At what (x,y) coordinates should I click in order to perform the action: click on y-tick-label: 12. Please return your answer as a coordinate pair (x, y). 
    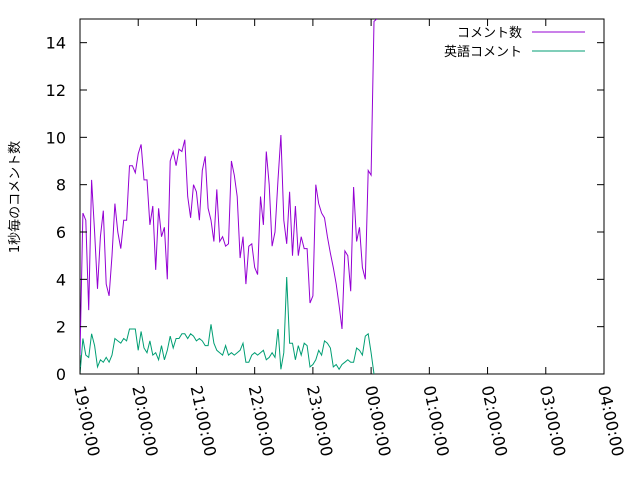
    Looking at the image, I should click on (56, 90).